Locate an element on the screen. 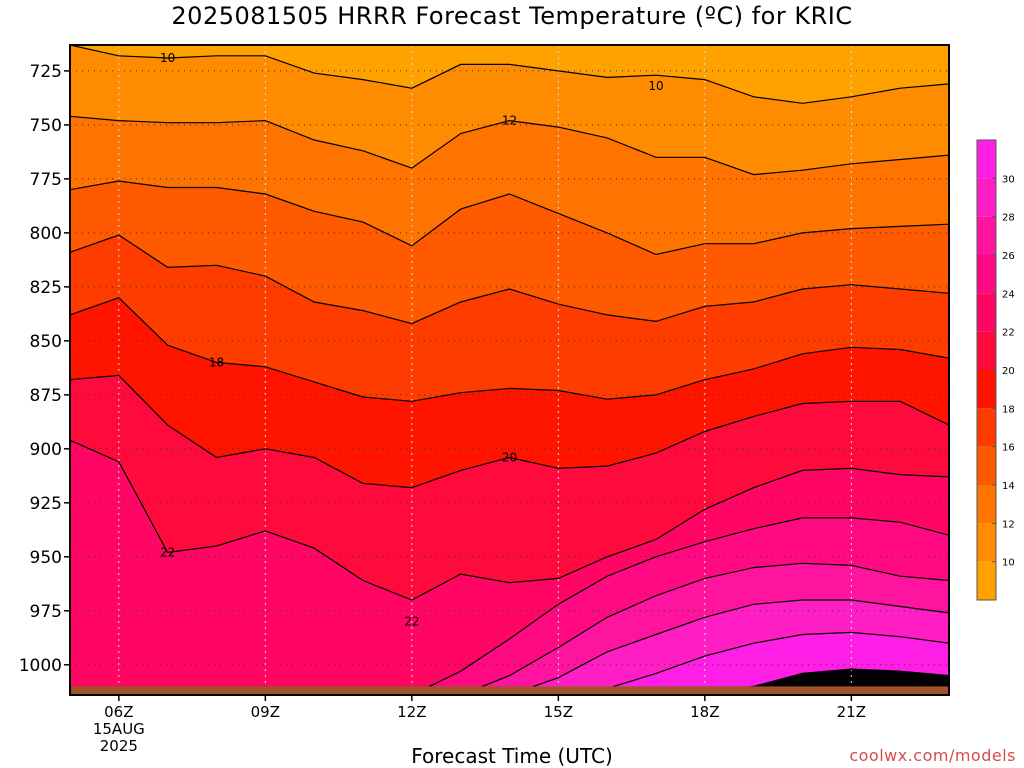 The height and width of the screenshot is (768, 1024). colorbar-label: 24 is located at coordinates (1008, 294).